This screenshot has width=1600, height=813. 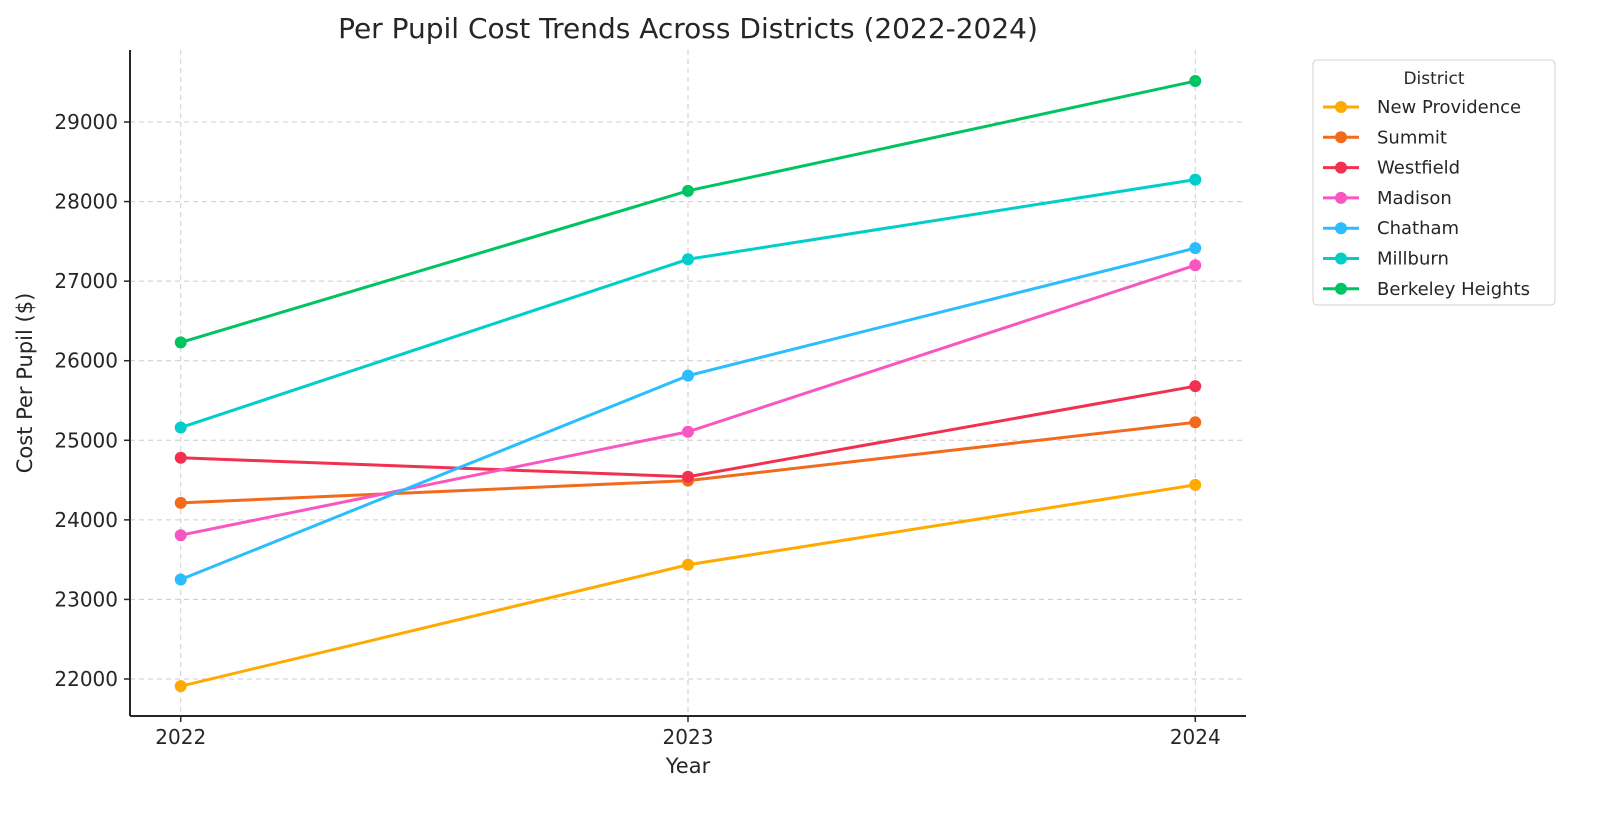 What do you see at coordinates (86, 361) in the screenshot?
I see `y-tick-label: 26000` at bounding box center [86, 361].